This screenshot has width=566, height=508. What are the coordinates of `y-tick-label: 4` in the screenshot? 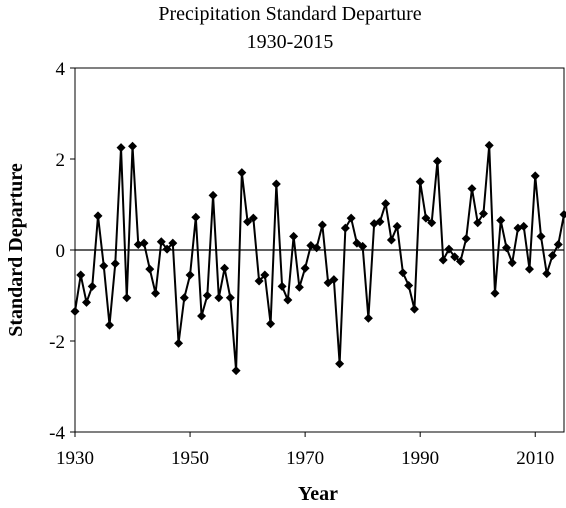 It's located at (61, 69).